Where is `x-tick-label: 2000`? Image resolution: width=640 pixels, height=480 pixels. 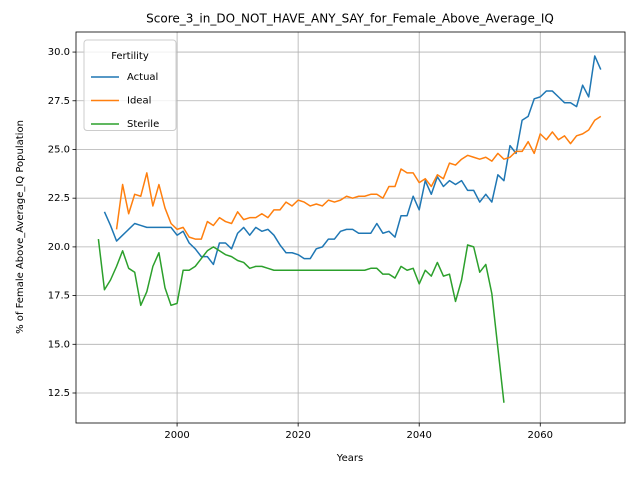 x-tick-label: 2000 is located at coordinates (176, 435).